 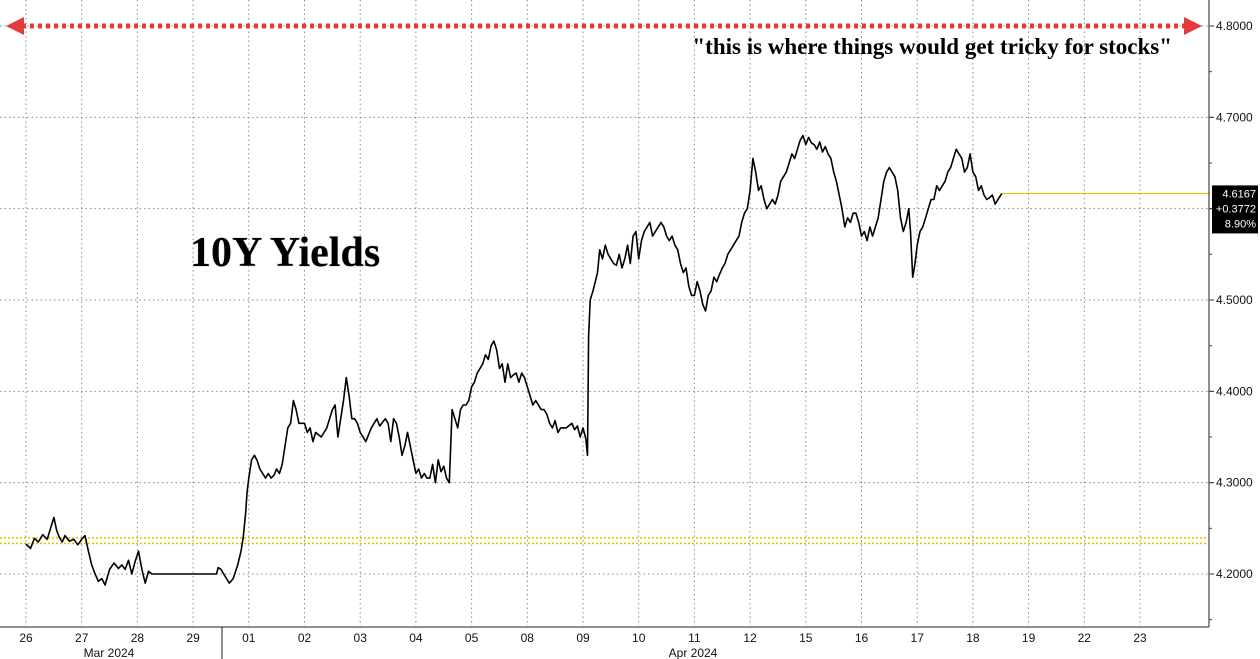 I want to click on last-change: +0.3772, so click(x=1236, y=209).